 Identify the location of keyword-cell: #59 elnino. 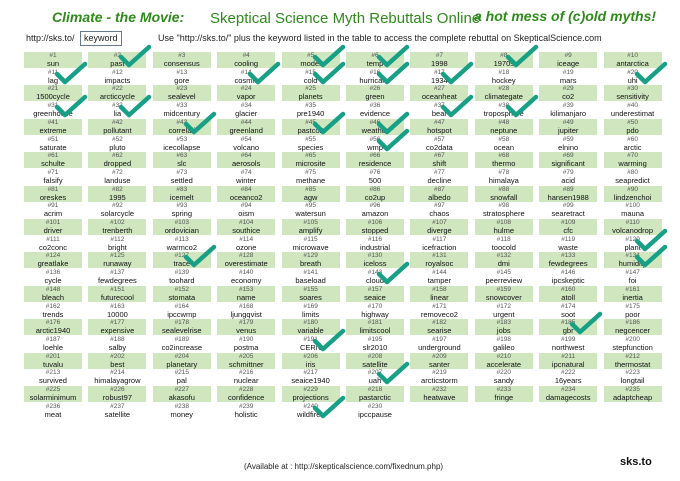
(568, 144).